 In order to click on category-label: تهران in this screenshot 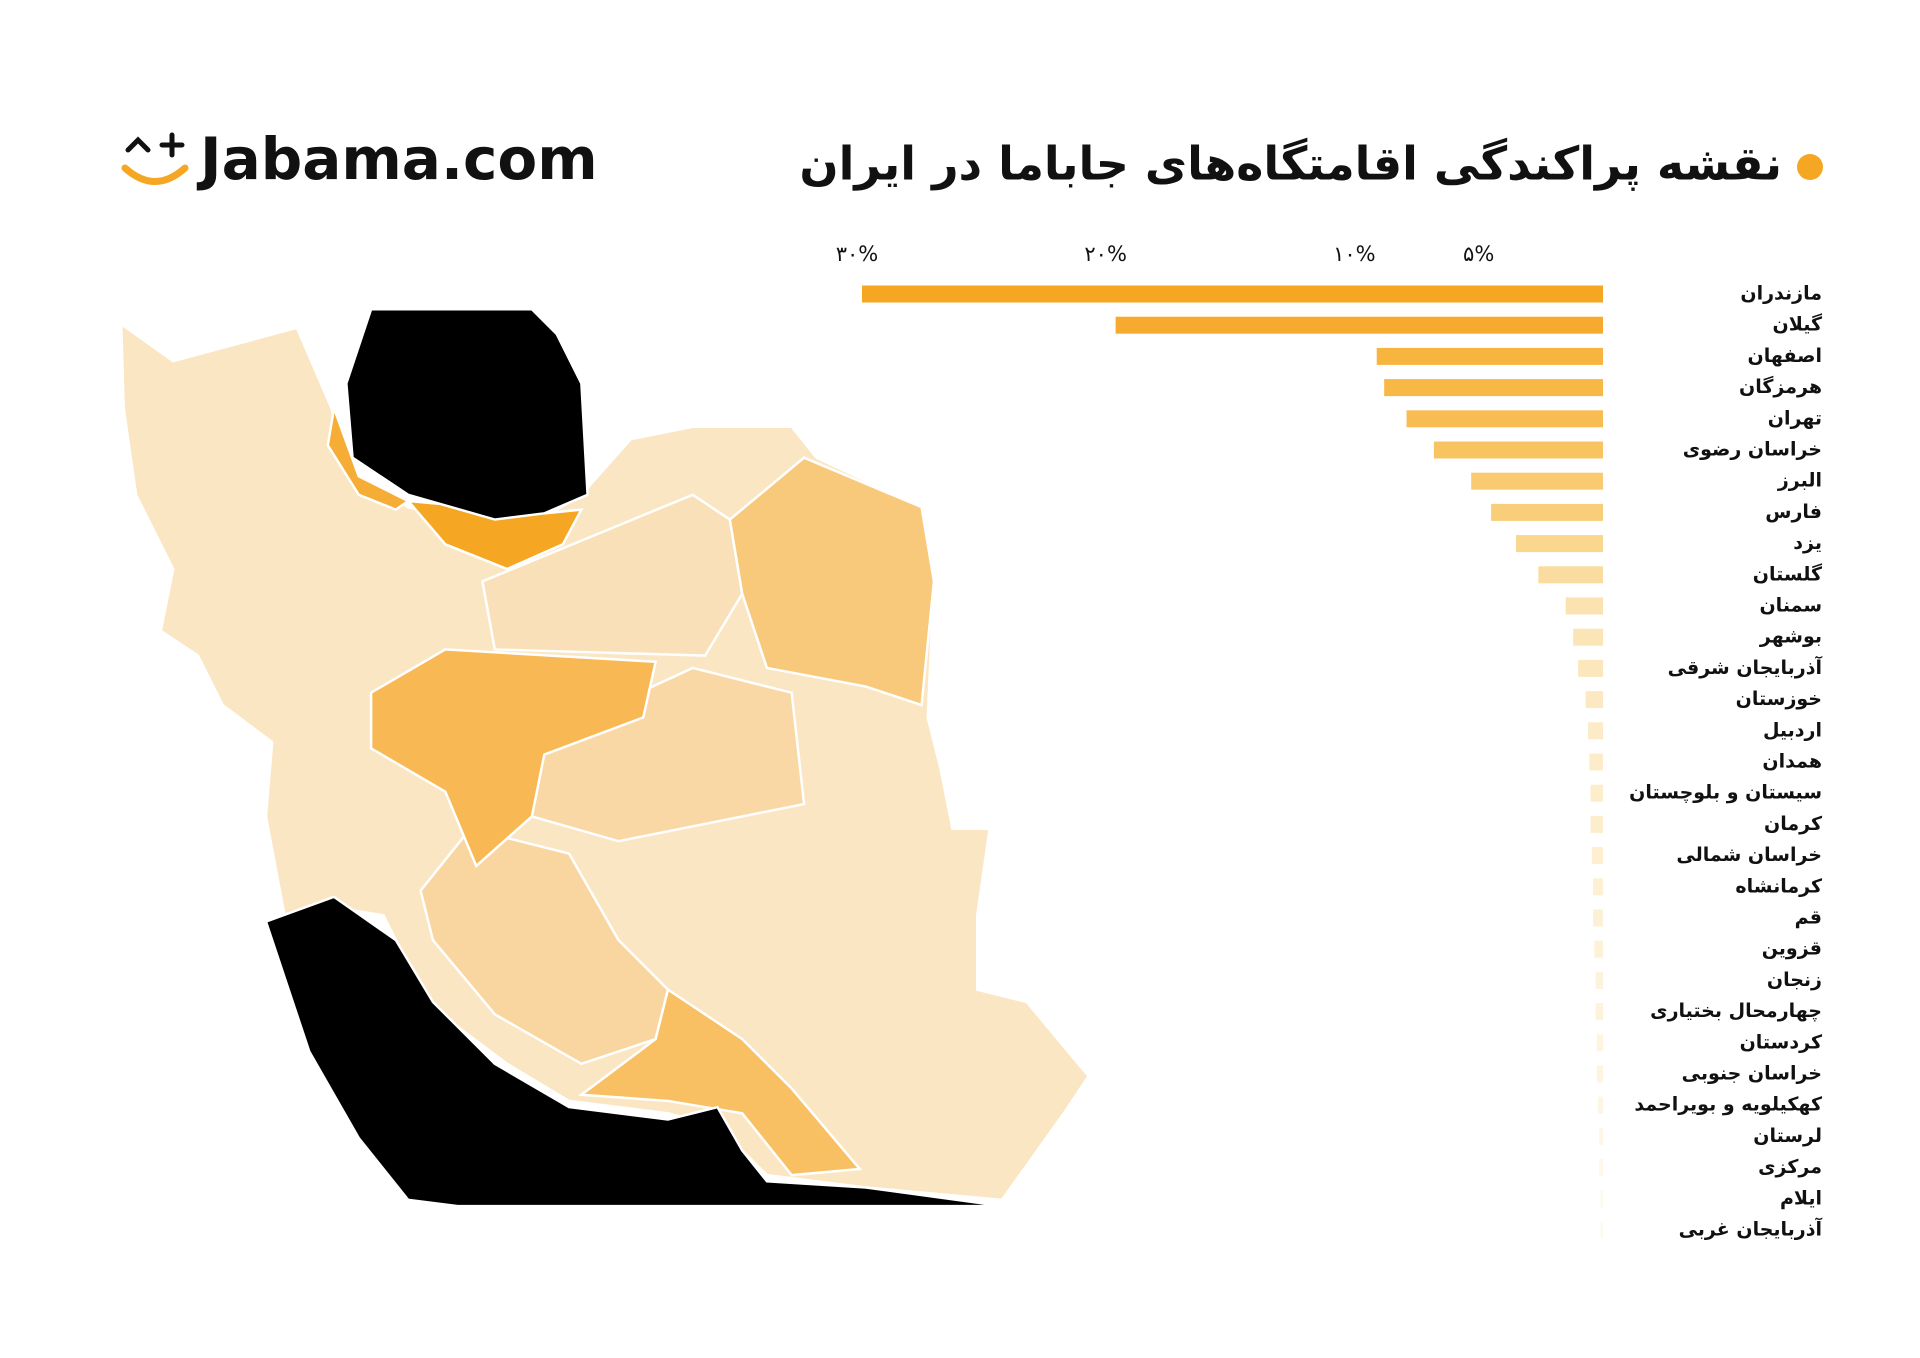, I will do `click(1795, 418)`.